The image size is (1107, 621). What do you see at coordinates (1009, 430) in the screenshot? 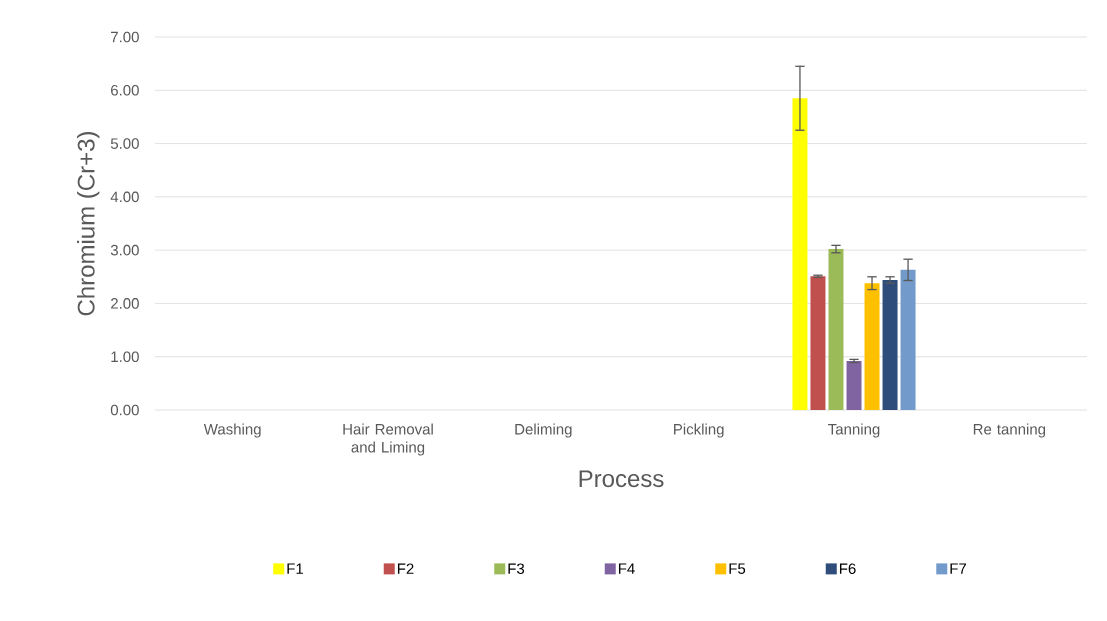
I see `x-tick-label: Re tanning` at bounding box center [1009, 430].